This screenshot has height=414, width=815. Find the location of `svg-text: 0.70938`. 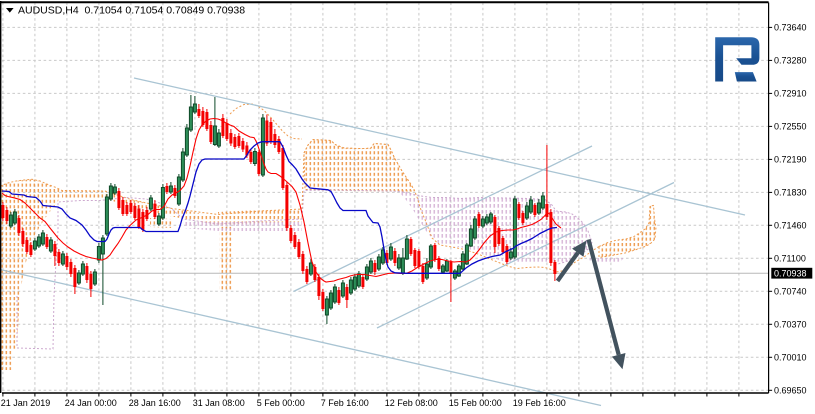

svg-text: 0.70938 is located at coordinates (790, 273).